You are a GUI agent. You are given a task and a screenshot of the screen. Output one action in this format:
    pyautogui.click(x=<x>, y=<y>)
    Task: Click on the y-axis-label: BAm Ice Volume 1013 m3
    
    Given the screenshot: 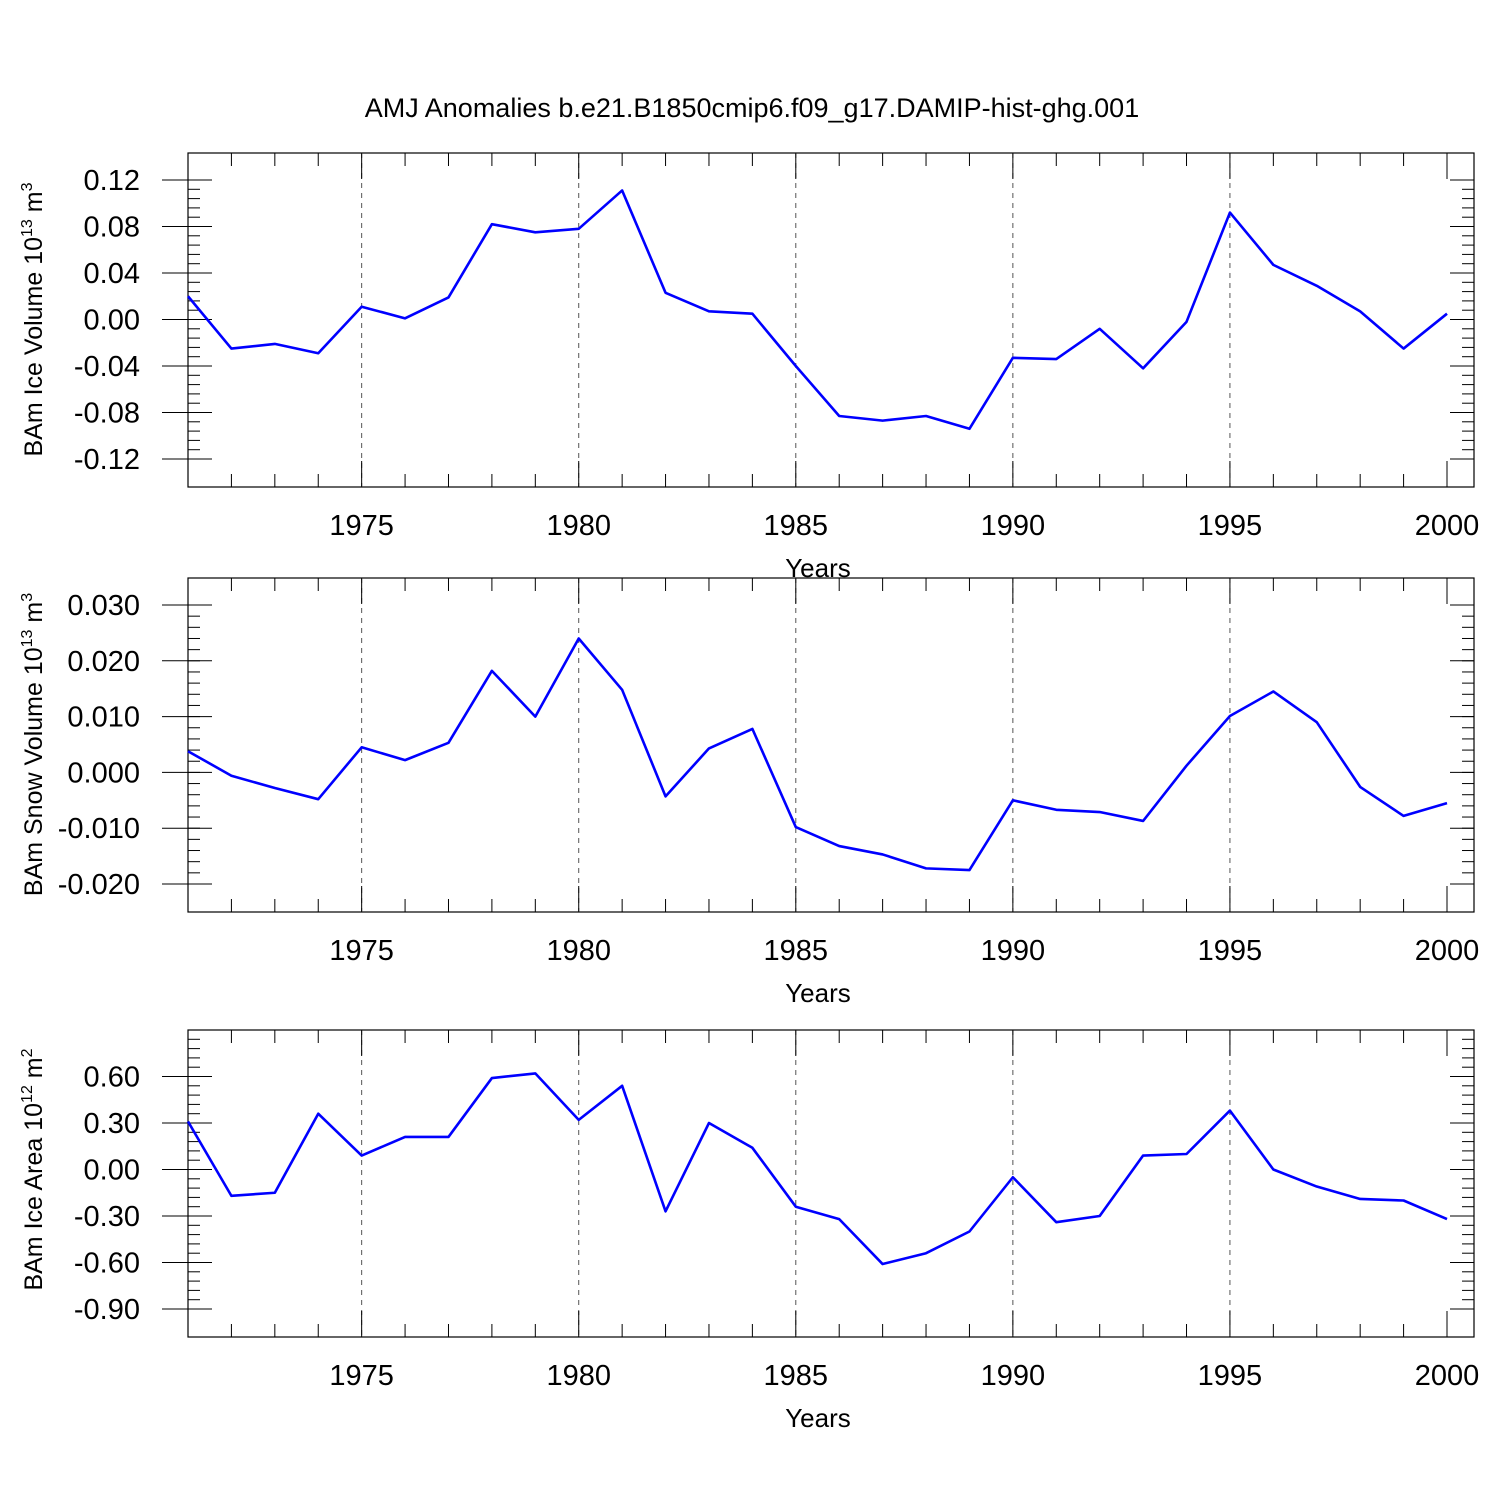 What is the action you would take?
    pyautogui.click(x=33, y=319)
    